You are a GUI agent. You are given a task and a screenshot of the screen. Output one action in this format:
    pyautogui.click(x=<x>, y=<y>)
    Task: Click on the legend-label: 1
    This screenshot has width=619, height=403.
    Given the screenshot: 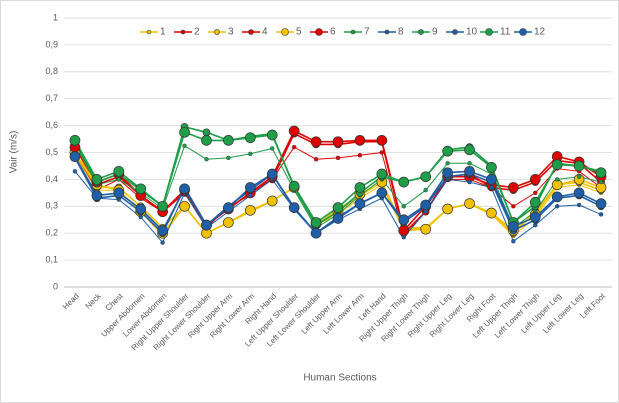 What is the action you would take?
    pyautogui.click(x=163, y=32)
    